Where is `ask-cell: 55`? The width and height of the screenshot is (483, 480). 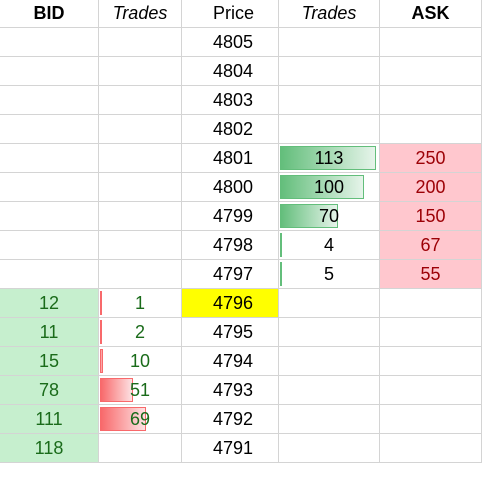
ask-cell: 55 is located at coordinates (431, 274).